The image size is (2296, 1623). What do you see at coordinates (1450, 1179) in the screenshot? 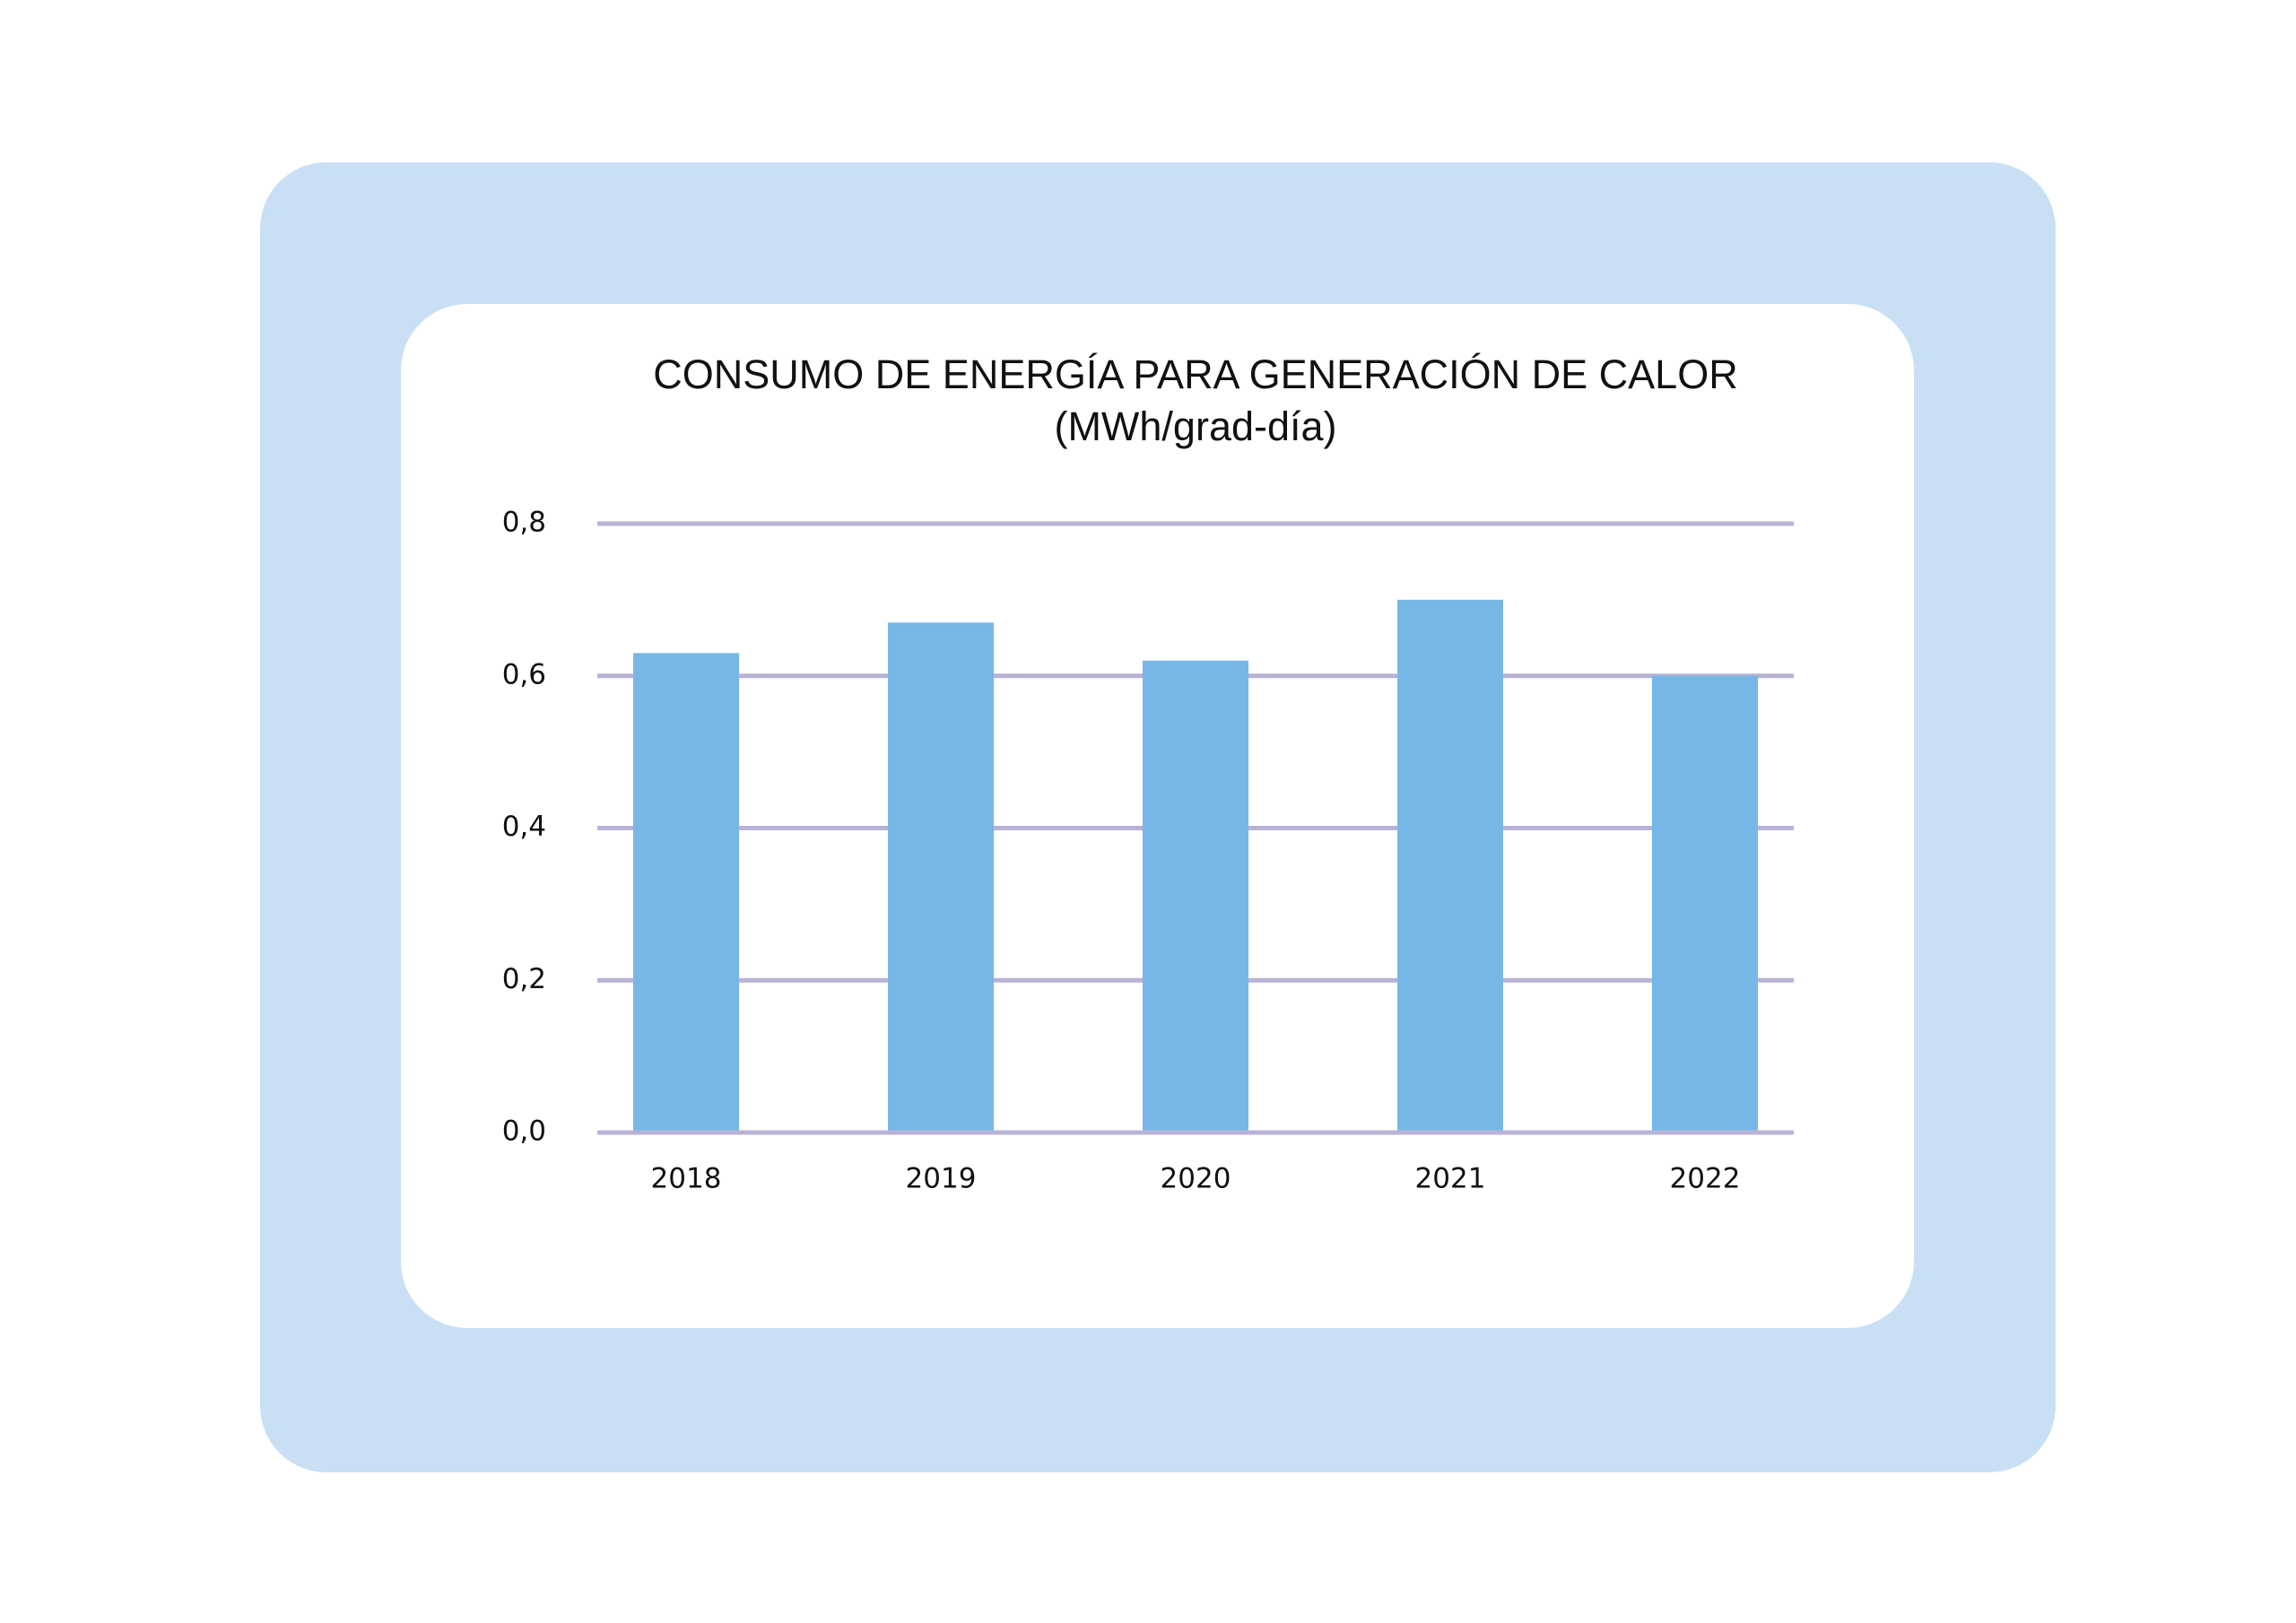
I see `x-tick-label: 2021` at bounding box center [1450, 1179].